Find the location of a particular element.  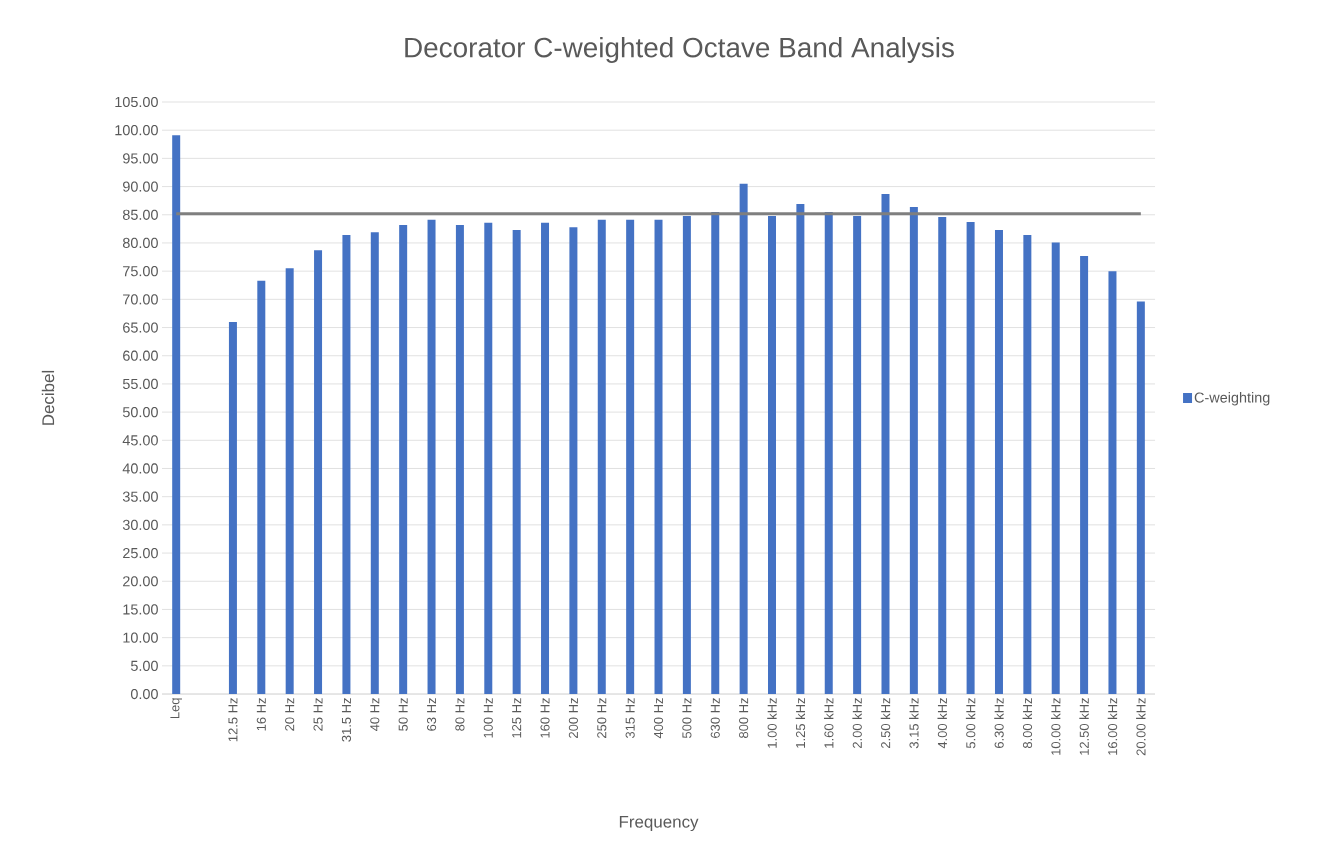

y-tick-label: 35.00 is located at coordinates (140, 496).